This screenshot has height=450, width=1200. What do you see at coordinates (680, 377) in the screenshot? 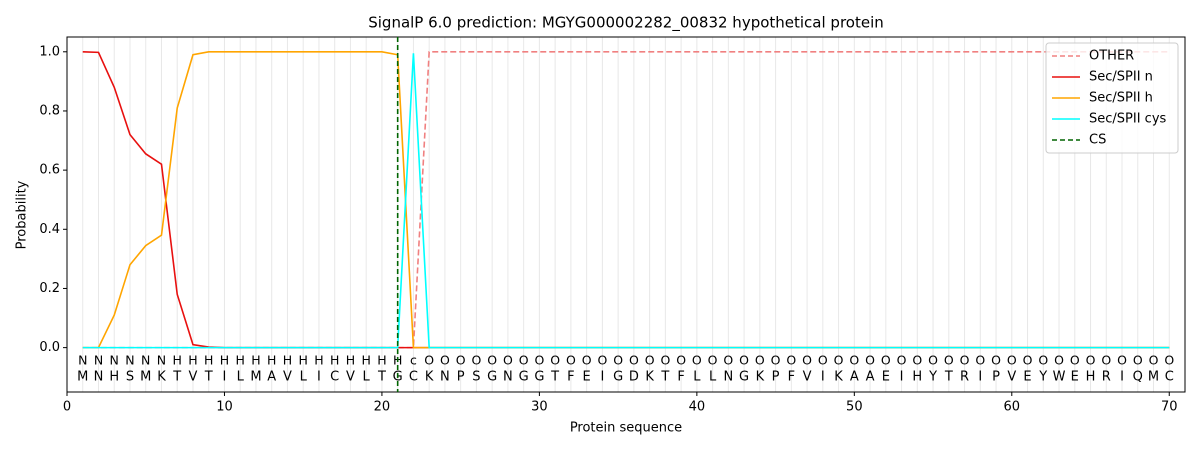
I see `residue: F` at bounding box center [680, 377].